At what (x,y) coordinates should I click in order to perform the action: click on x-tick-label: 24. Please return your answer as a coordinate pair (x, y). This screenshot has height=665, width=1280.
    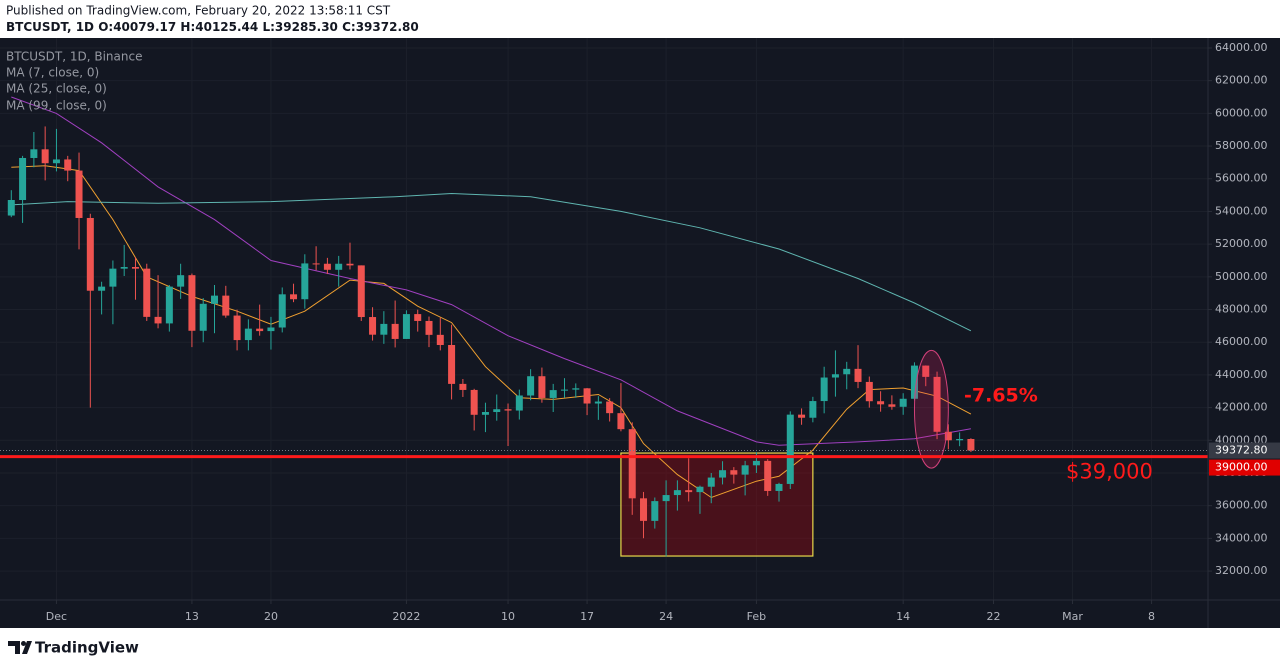
    Looking at the image, I should click on (666, 616).